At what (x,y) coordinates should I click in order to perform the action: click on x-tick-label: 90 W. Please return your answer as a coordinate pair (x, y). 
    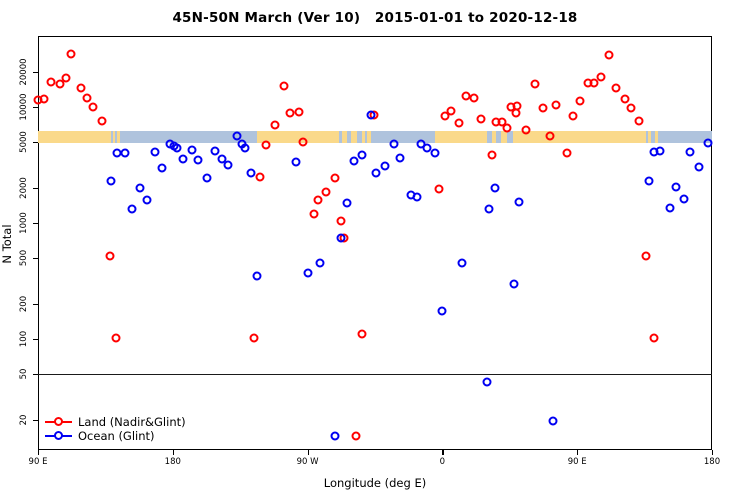
    Looking at the image, I should click on (307, 462).